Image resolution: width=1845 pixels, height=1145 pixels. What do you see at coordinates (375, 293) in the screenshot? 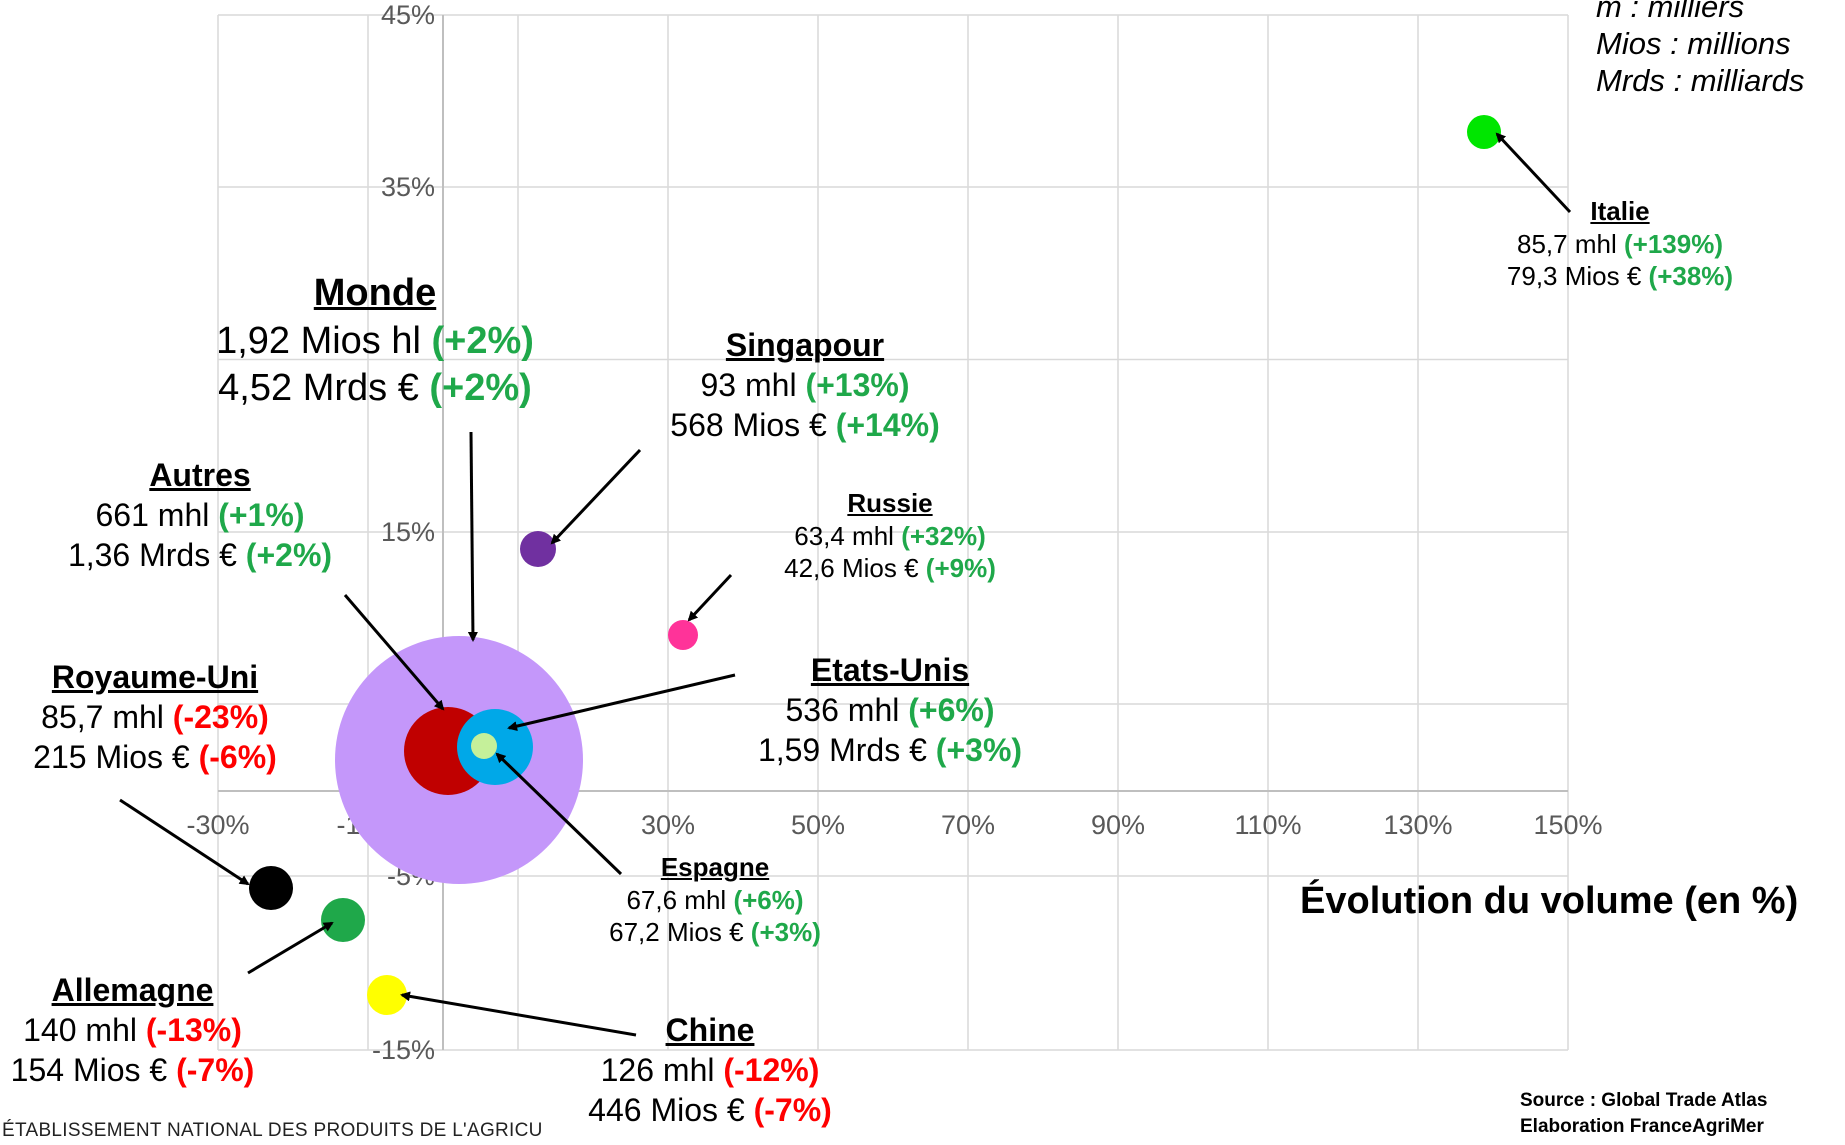
I see `country-name: Monde` at bounding box center [375, 293].